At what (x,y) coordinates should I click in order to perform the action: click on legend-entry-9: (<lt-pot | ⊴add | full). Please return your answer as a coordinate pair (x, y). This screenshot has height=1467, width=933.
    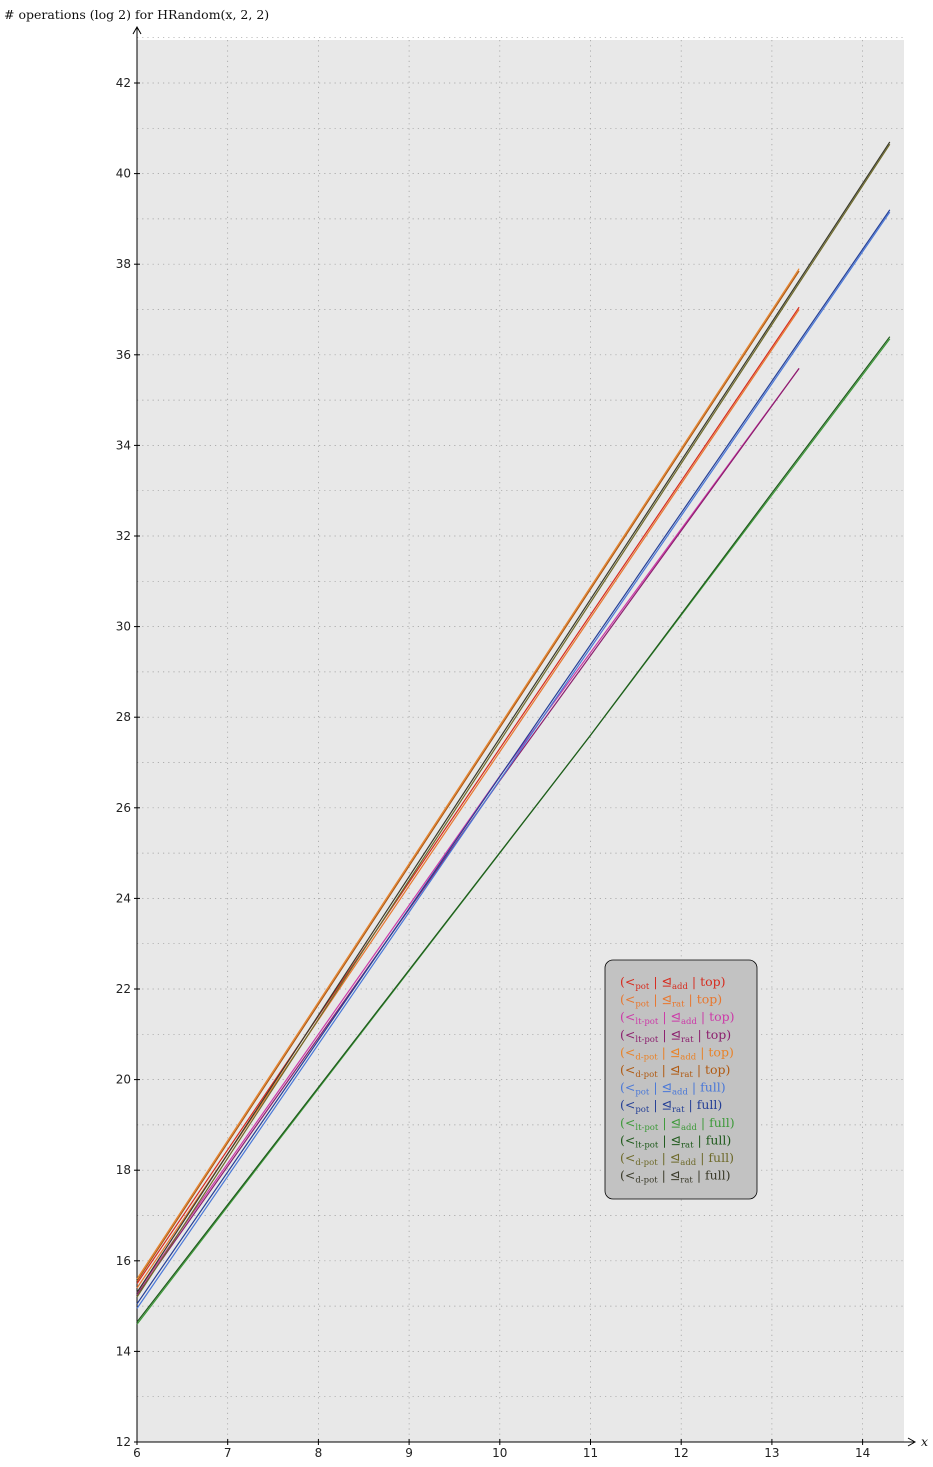
    Looking at the image, I should click on (677, 1124).